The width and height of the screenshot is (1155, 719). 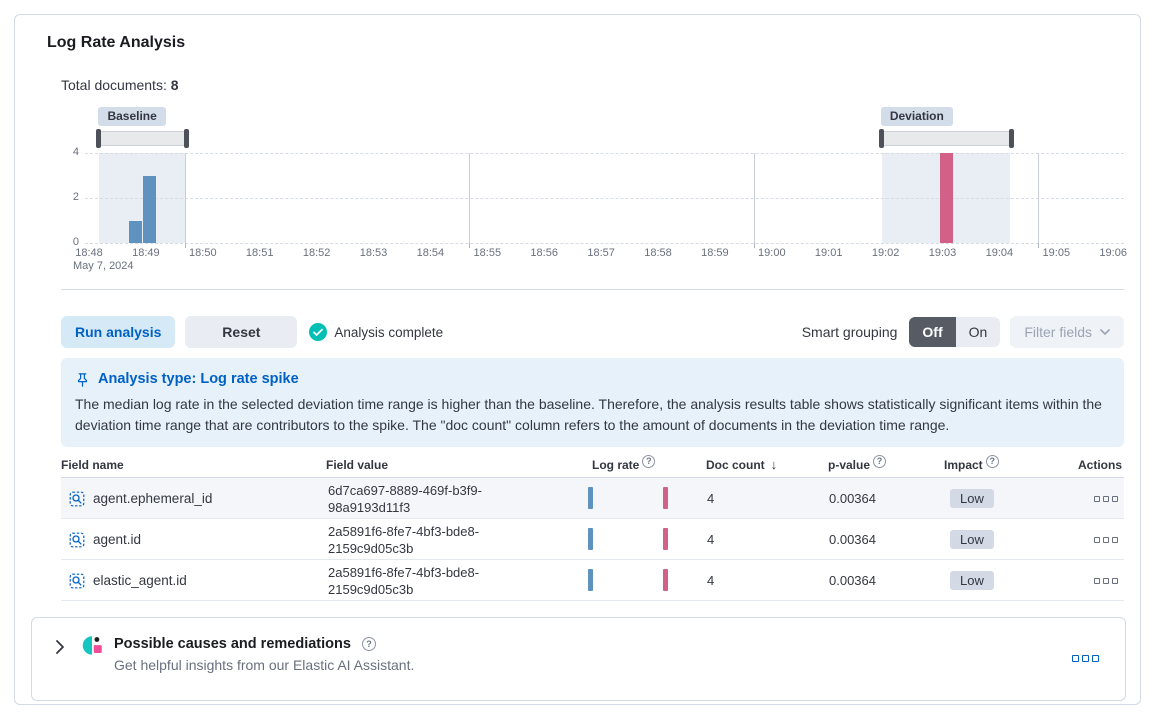 What do you see at coordinates (658, 253) in the screenshot?
I see `x-axis-tick-label: 18:58` at bounding box center [658, 253].